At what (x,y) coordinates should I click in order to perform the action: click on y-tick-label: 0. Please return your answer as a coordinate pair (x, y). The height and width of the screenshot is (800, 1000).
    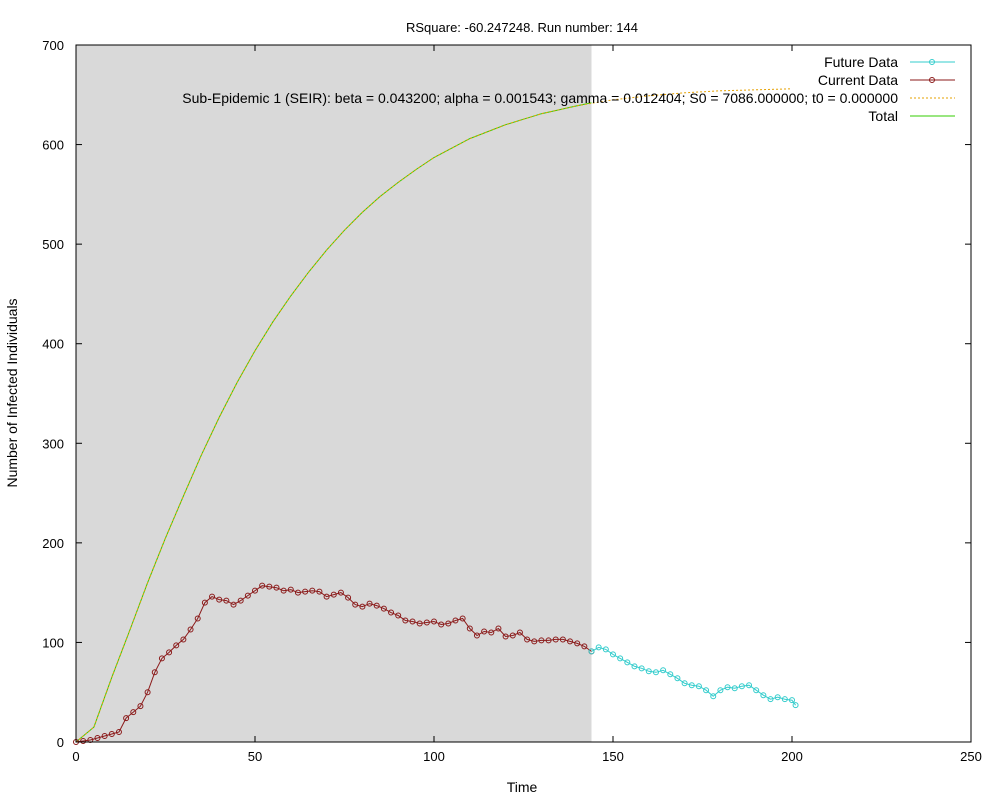
    Looking at the image, I should click on (60, 742).